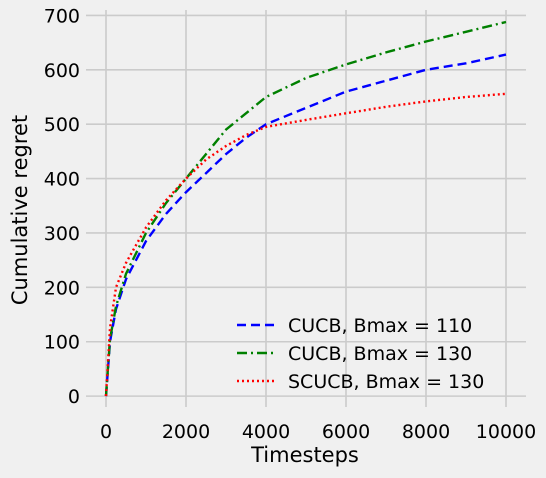 The image size is (546, 478). I want to click on x-axis-title: Timesteps, so click(304, 455).